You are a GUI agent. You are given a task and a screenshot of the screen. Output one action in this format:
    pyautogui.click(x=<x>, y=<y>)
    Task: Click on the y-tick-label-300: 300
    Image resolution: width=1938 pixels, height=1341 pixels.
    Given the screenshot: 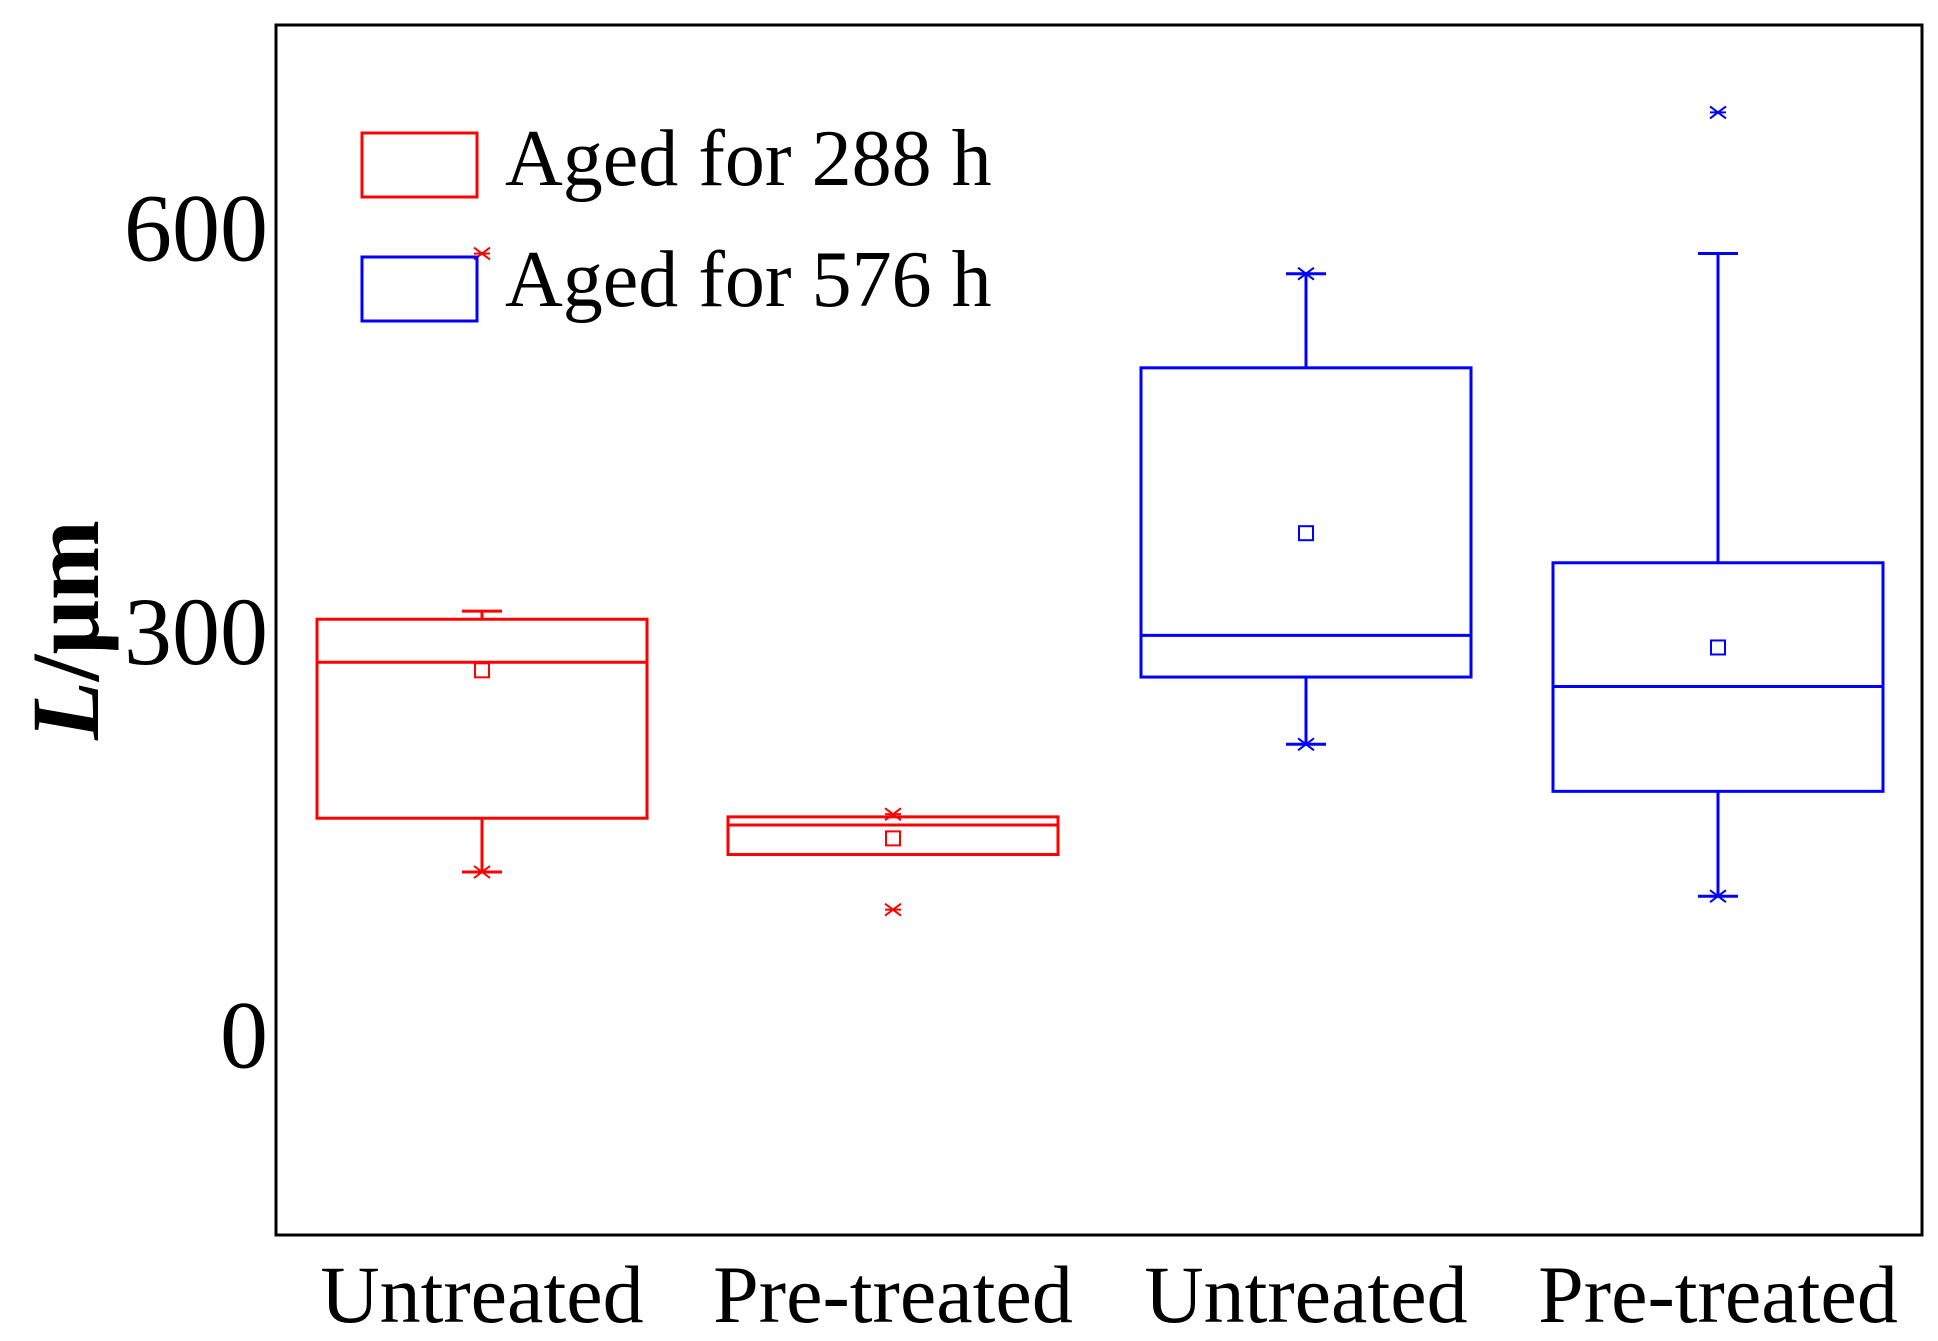 What is the action you would take?
    pyautogui.click(x=196, y=631)
    